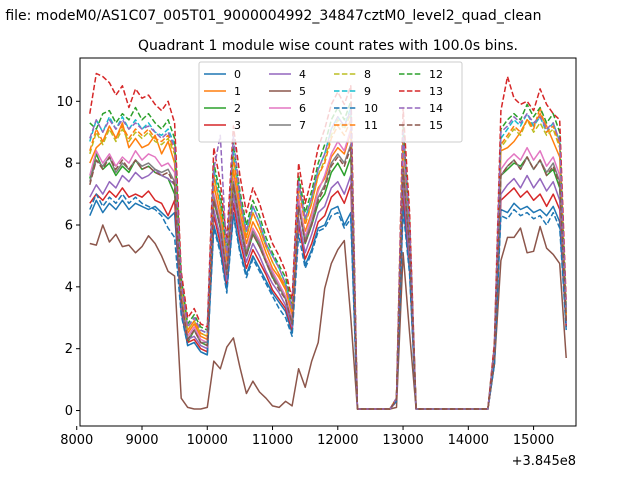 Image resolution: width=640 pixels, height=480 pixels. What do you see at coordinates (69, 349) in the screenshot?
I see `y-tick-label: 2` at bounding box center [69, 349].